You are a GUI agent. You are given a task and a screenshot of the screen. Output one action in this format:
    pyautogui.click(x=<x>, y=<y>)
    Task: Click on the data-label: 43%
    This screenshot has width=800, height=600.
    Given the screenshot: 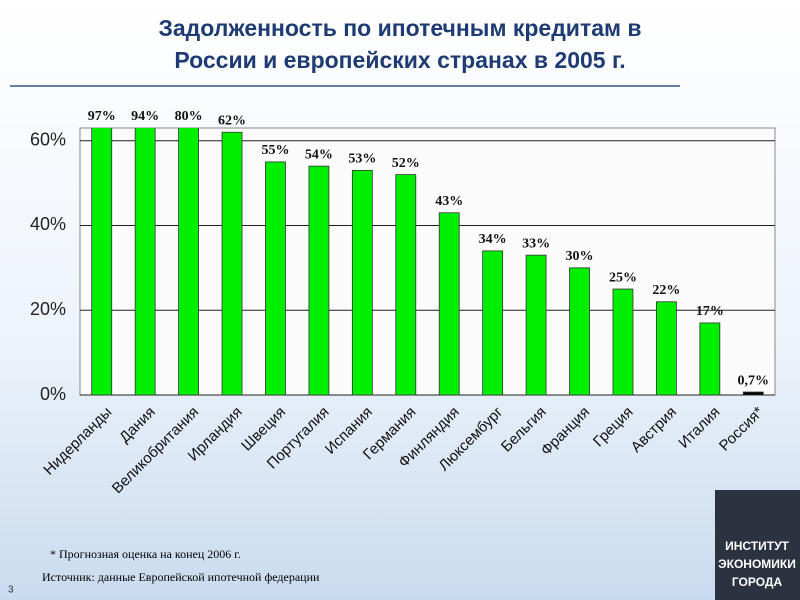 What is the action you would take?
    pyautogui.click(x=449, y=201)
    